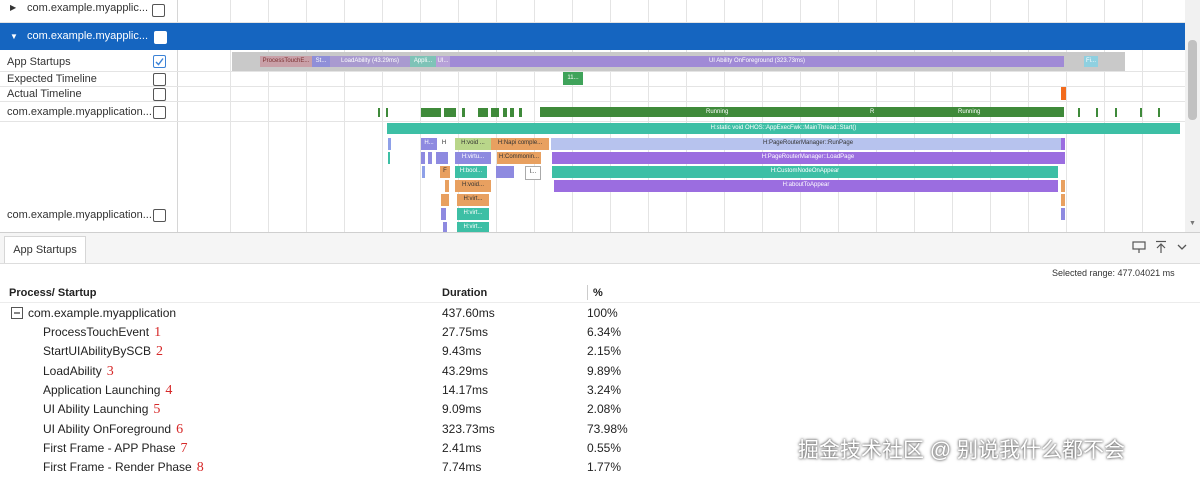 This screenshot has height=479, width=1200. I want to click on column-header-duration: Duration, so click(465, 293).